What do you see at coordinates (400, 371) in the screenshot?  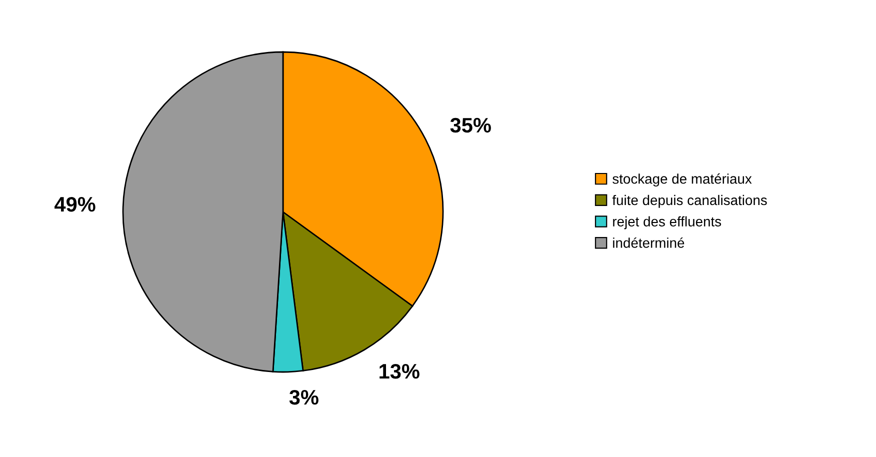 I see `data-label: 13%` at bounding box center [400, 371].